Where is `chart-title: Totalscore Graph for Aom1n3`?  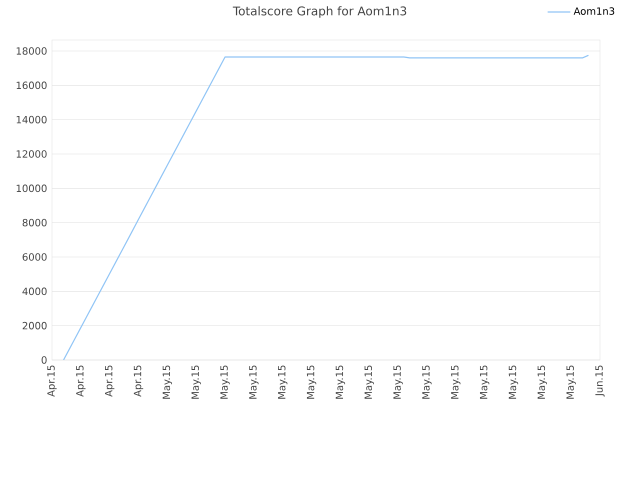
chart-title: Totalscore Graph for Aom1n3 is located at coordinates (319, 12).